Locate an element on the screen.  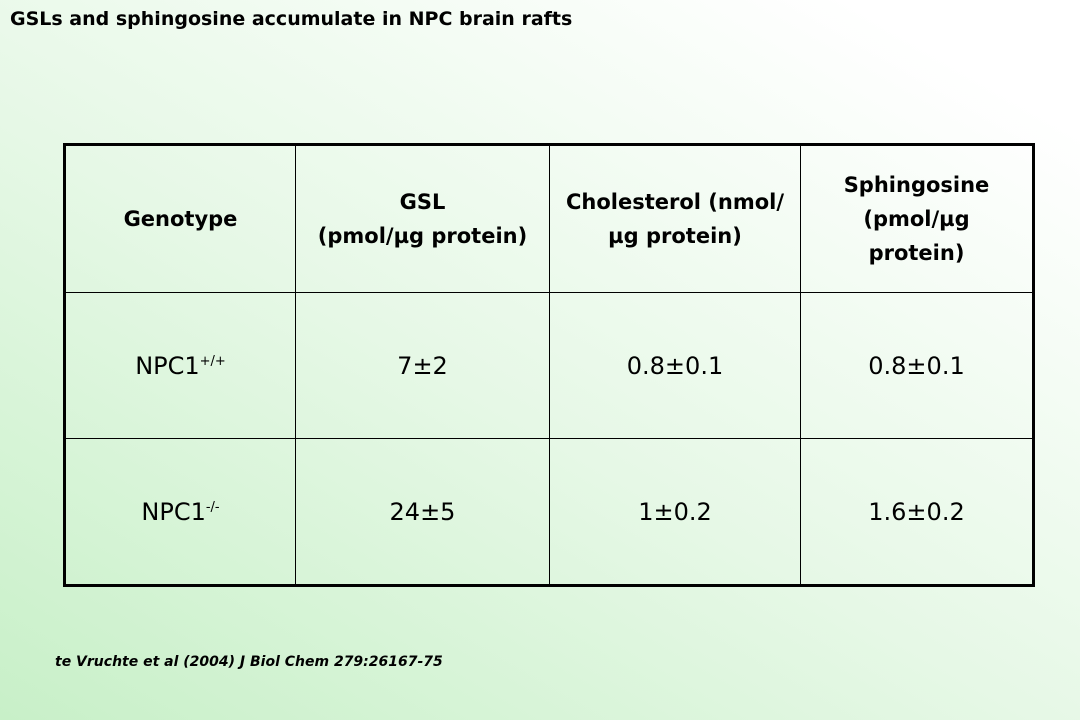
header-cell: Cholesterol (nmol/µg protein) is located at coordinates (675, 218).